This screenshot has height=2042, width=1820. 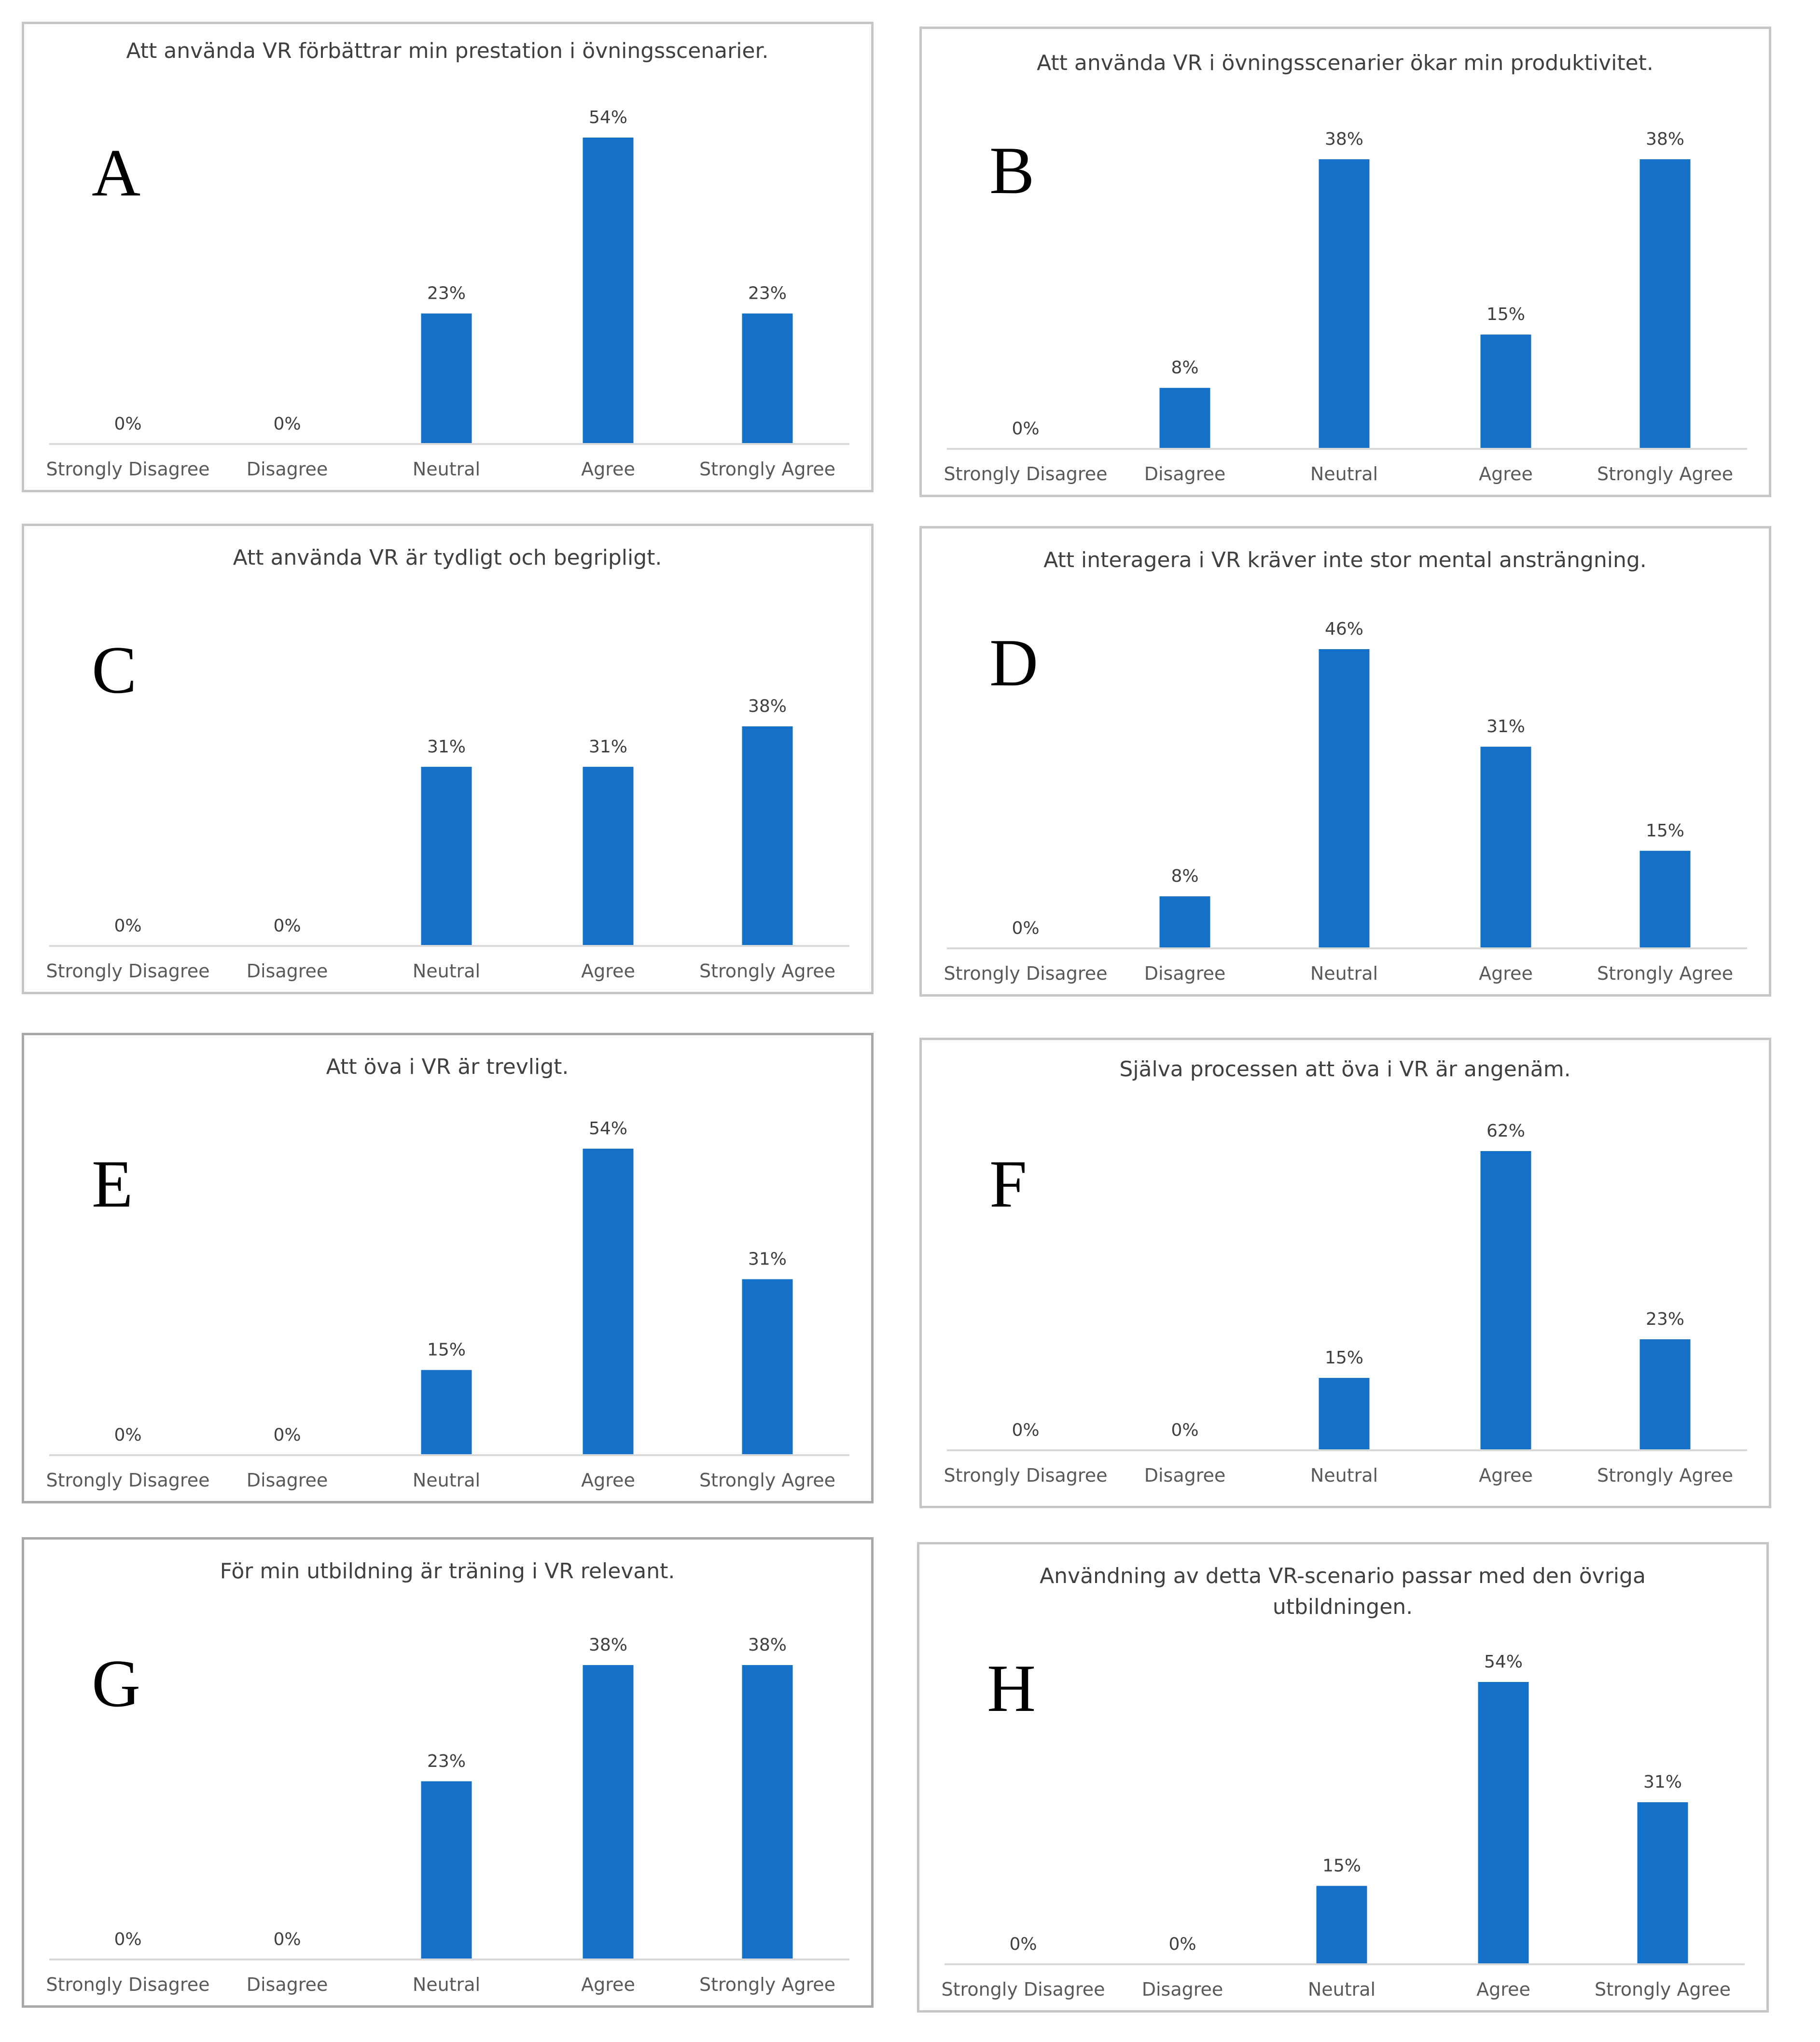 I want to click on panel-letter-a: A, so click(x=116, y=173).